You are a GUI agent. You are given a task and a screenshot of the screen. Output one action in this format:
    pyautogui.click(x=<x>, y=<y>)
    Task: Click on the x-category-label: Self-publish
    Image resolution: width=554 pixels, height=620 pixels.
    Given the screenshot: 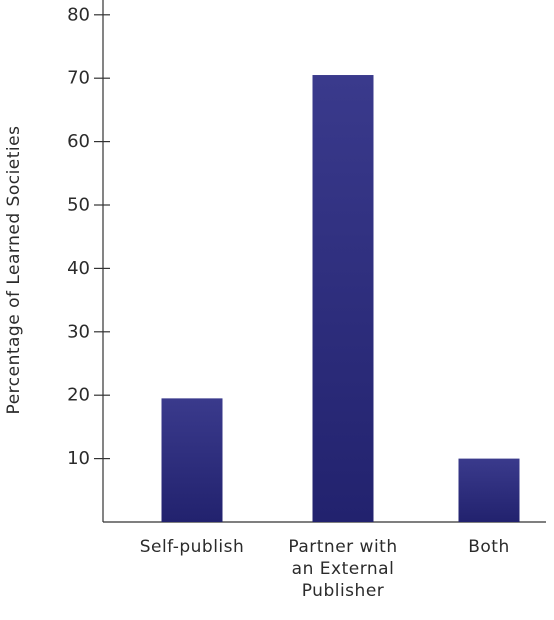 What is the action you would take?
    pyautogui.click(x=192, y=547)
    